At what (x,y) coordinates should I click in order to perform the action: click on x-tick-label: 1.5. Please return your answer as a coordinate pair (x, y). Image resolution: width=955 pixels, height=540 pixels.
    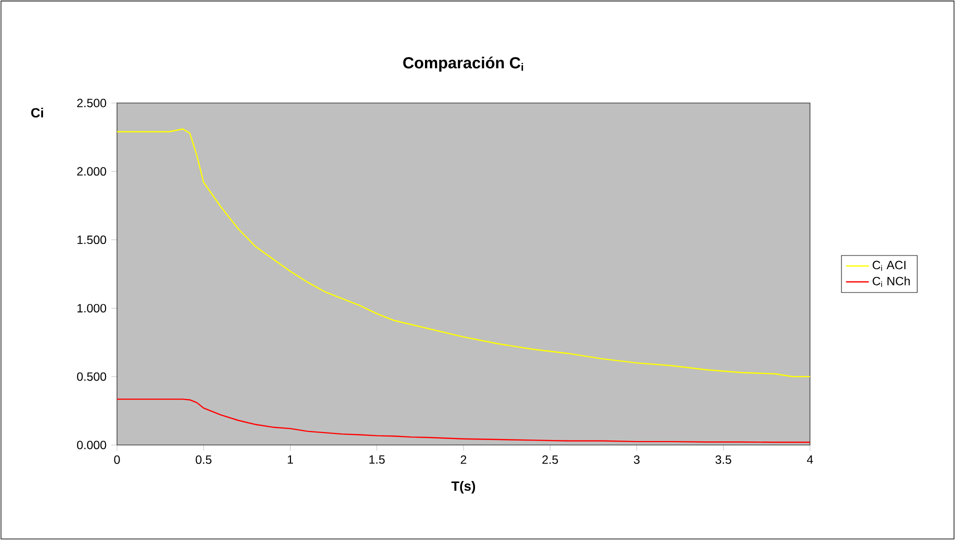
    Looking at the image, I should click on (377, 459).